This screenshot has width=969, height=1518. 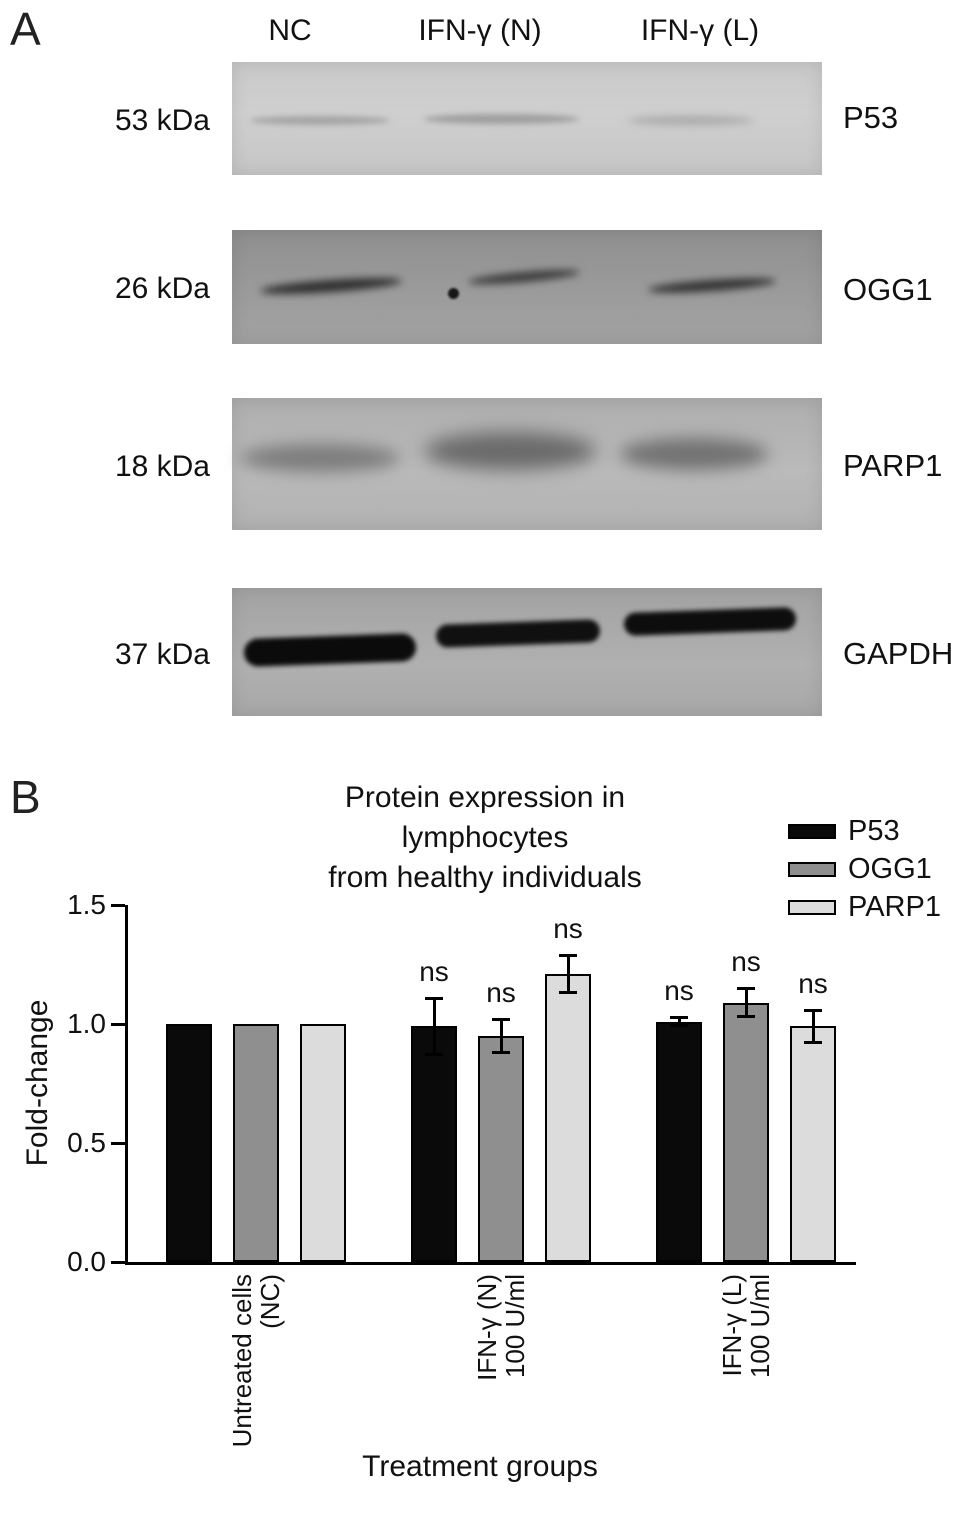 I want to click on bar-parp1-group0, so click(x=323, y=1143).